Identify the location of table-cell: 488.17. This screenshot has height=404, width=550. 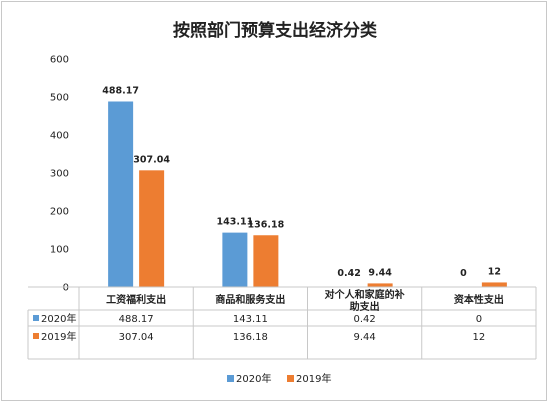
(136, 319).